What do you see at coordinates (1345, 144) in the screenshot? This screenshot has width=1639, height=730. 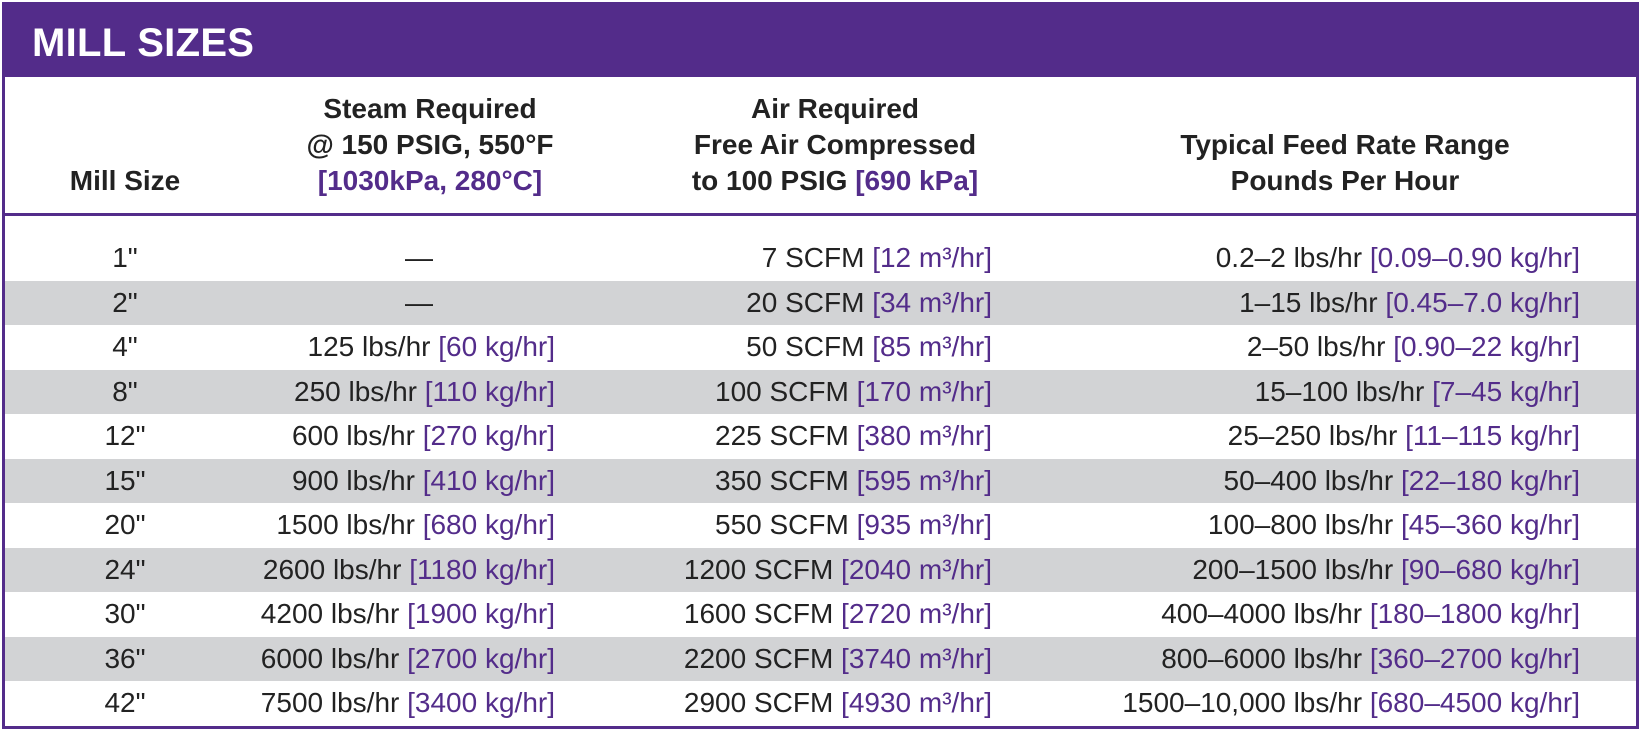 I see `header-feed-line1: Typical Feed Rate Range` at bounding box center [1345, 144].